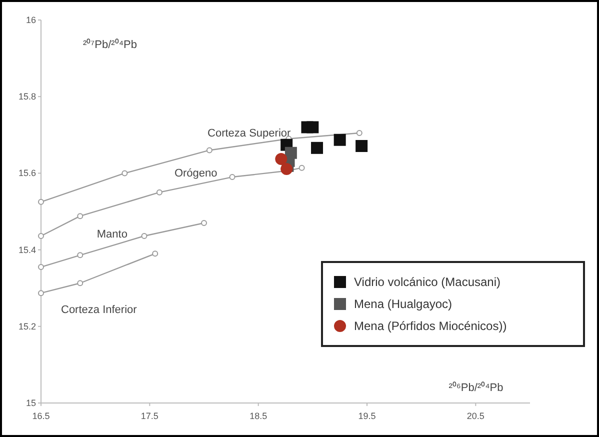 Image resolution: width=599 pixels, height=437 pixels. Describe the element at coordinates (367, 416) in the screenshot. I see `x-tick-label: 19.5` at that location.